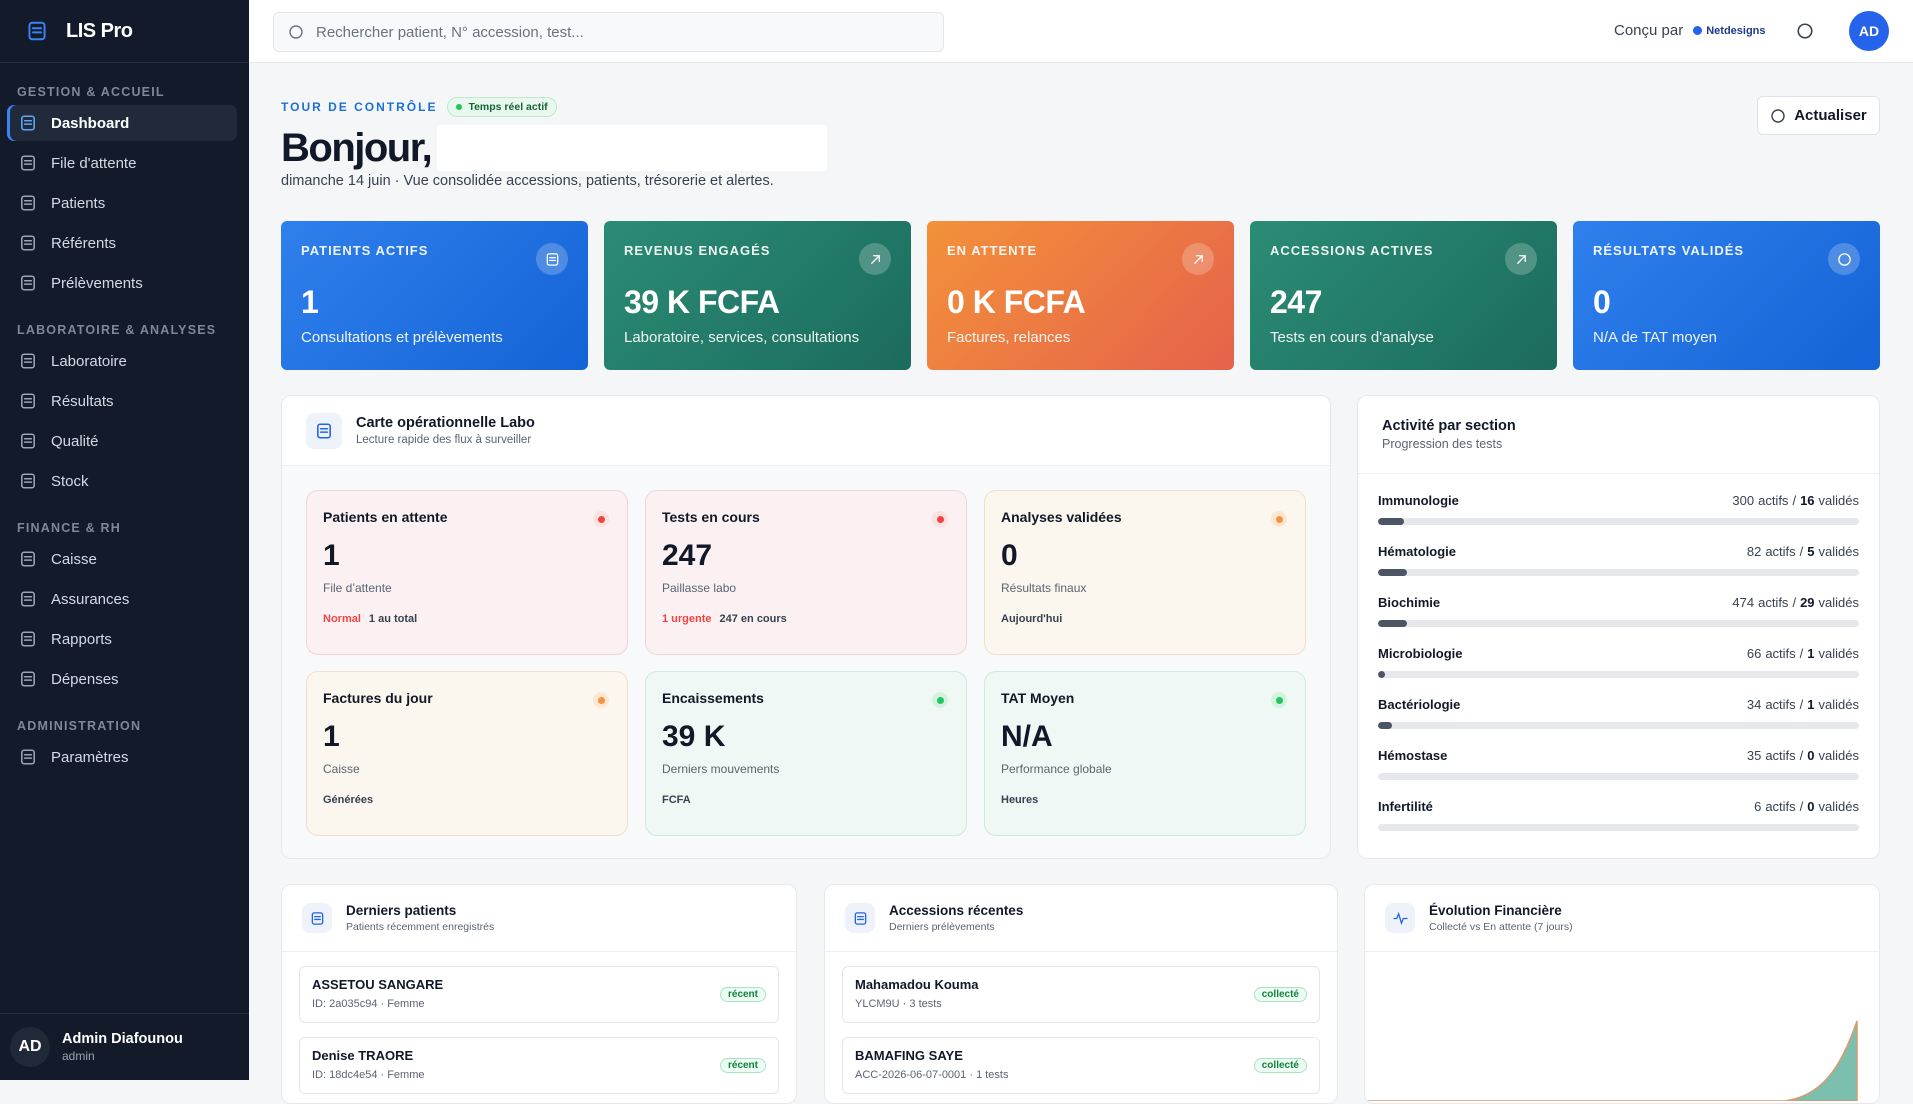  Describe the element at coordinates (122, 283) in the screenshot. I see `nav-item: Prélèvements` at that location.